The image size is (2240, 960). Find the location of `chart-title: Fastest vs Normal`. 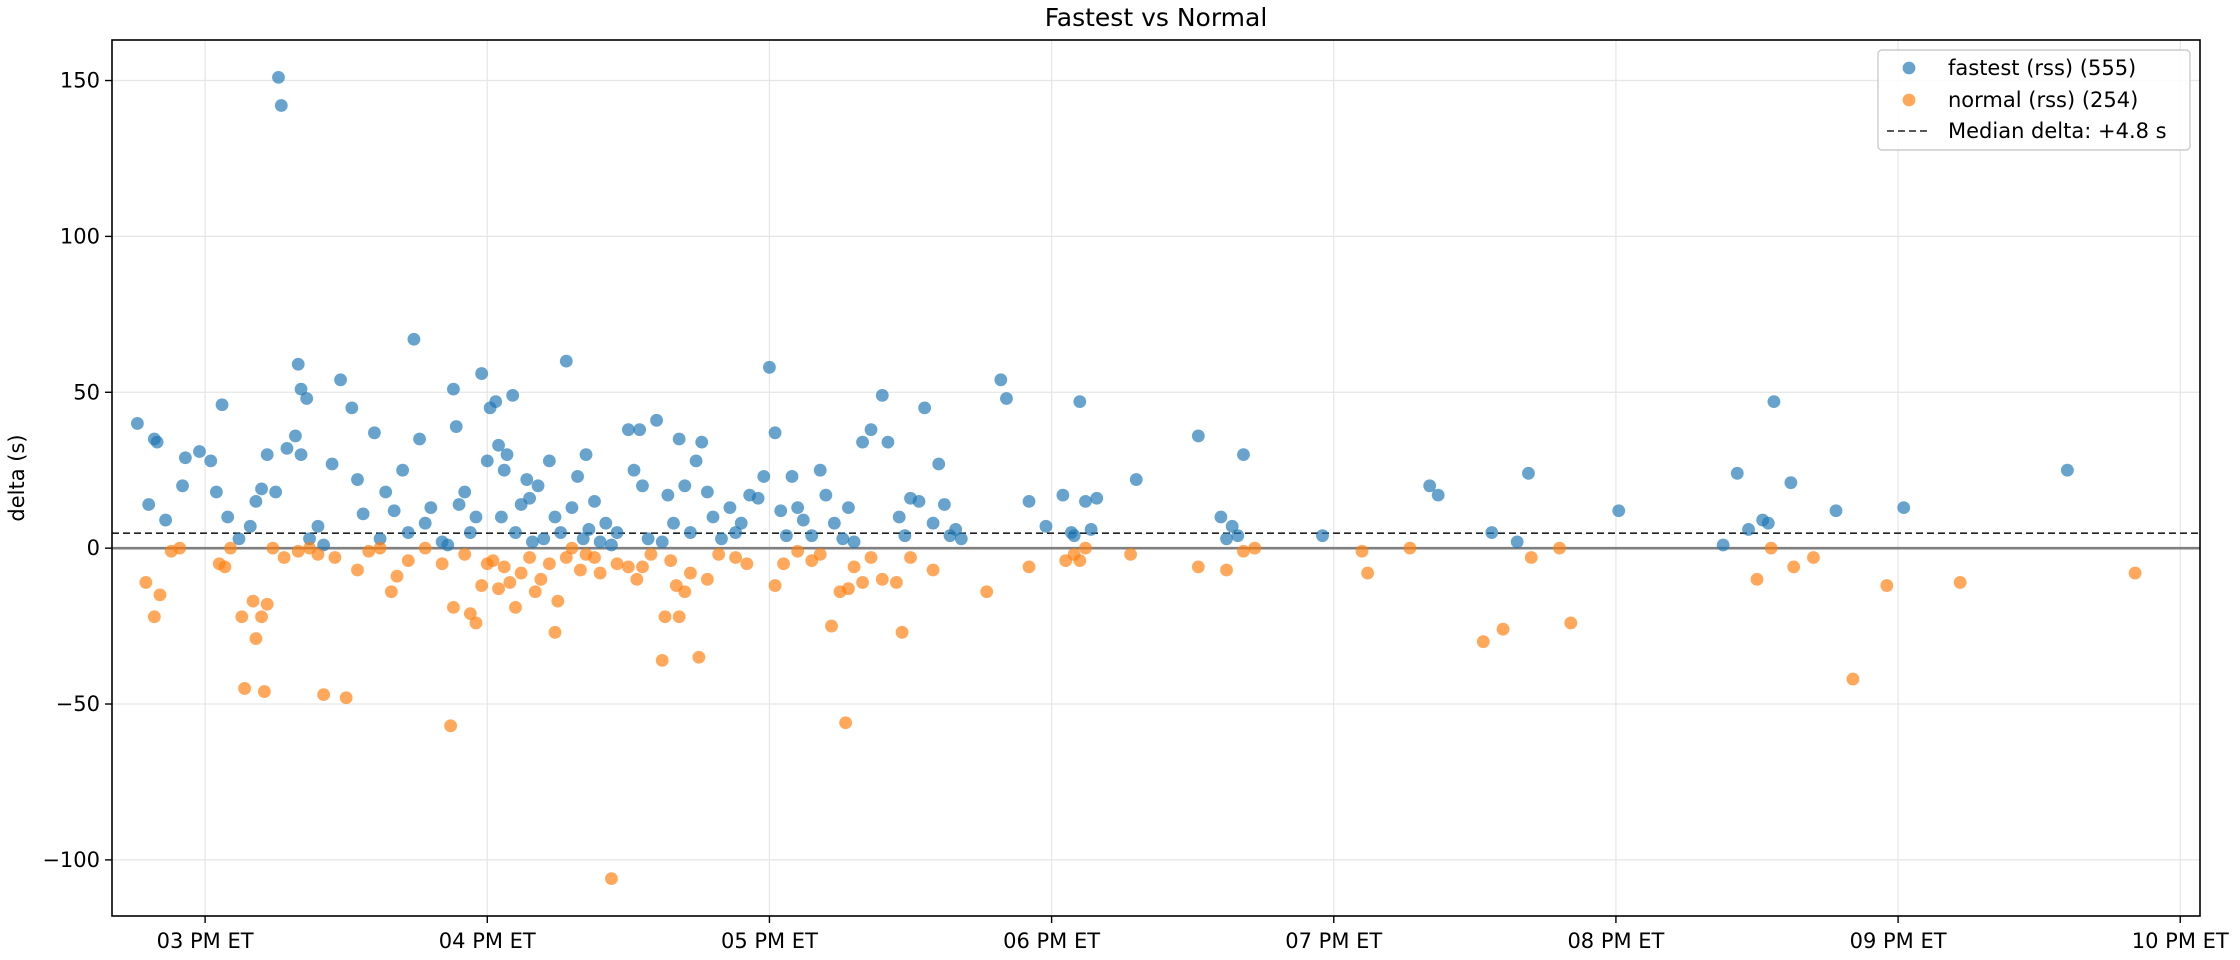

chart-title: Fastest vs Normal is located at coordinates (1156, 17).